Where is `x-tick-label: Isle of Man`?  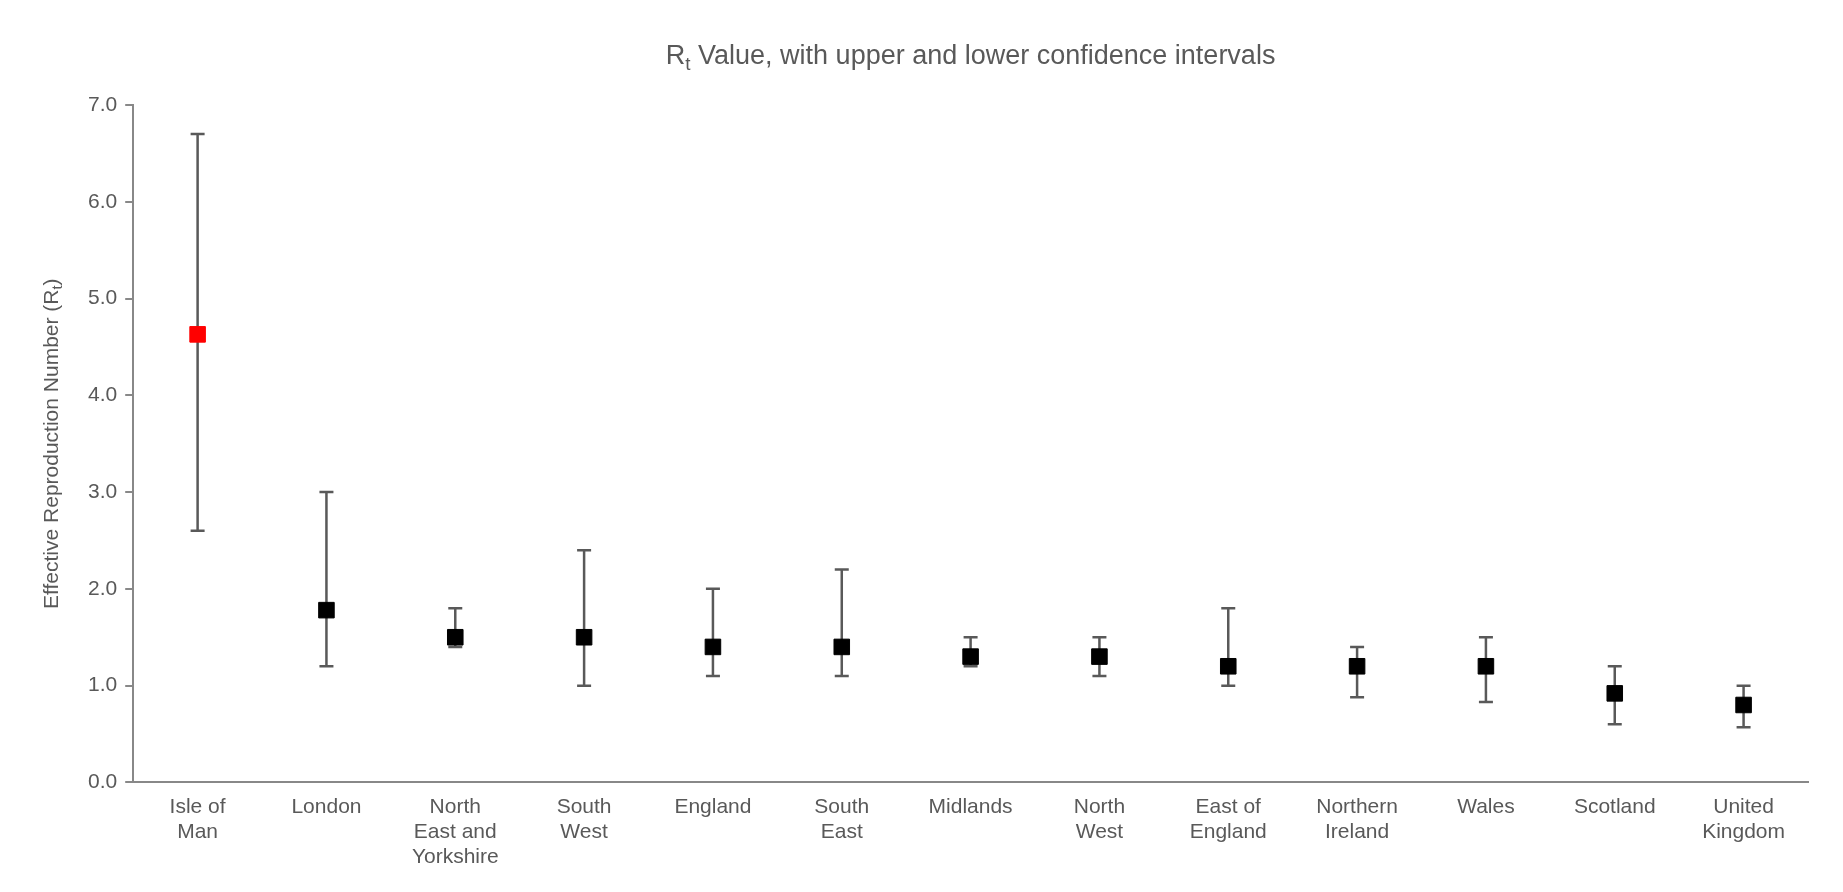
x-tick-label: Isle of Man is located at coordinates (197, 817).